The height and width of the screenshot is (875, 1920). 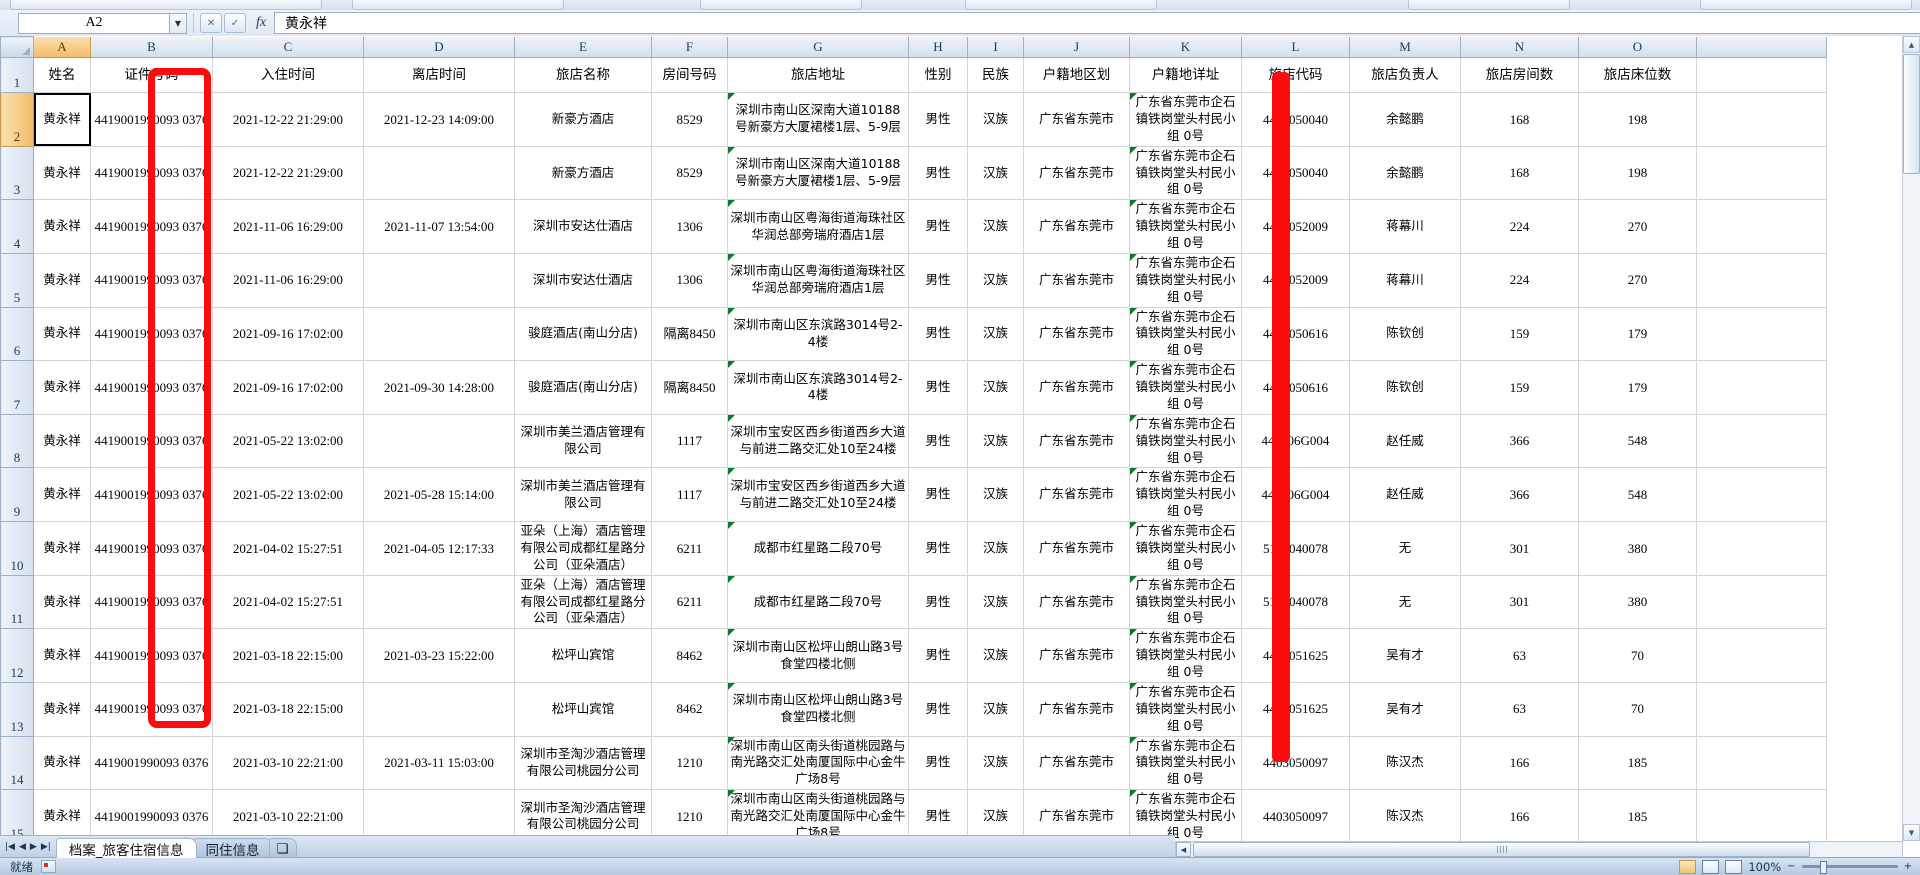 I want to click on cell-C7: 2021-09-16 17:02:00, so click(x=288, y=387).